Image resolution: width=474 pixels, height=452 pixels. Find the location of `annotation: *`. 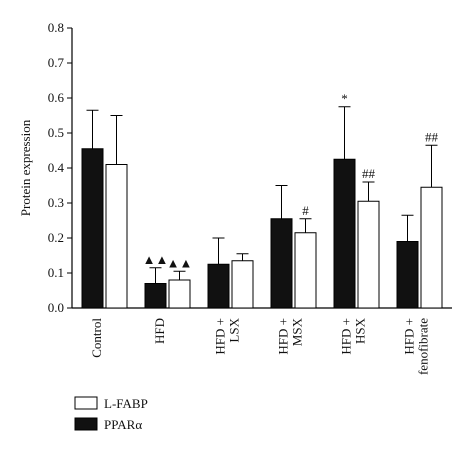

annotation: * is located at coordinates (344, 98).